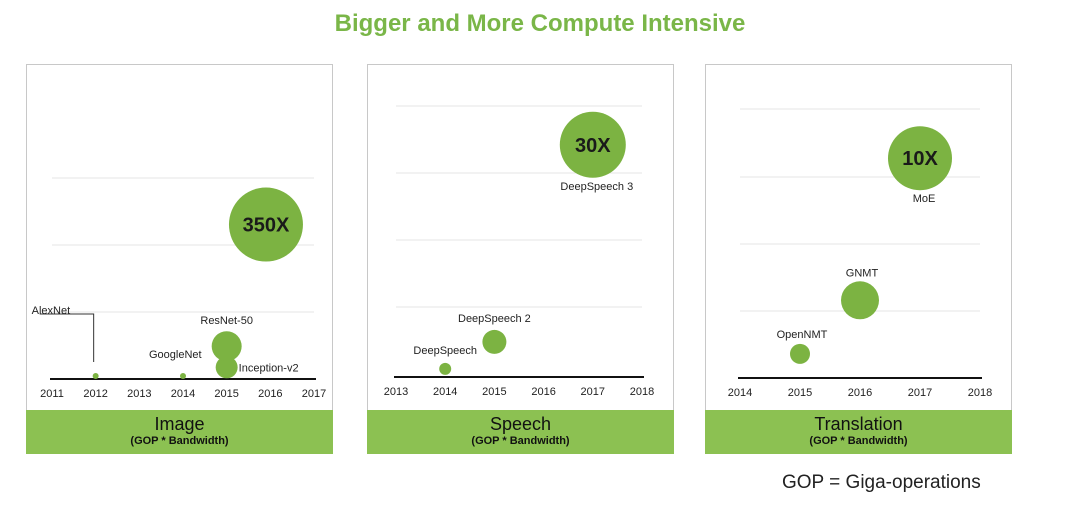 The height and width of the screenshot is (505, 1080). I want to click on speech-chart-footer: Speech (GOP * Bandwidth), so click(520, 432).